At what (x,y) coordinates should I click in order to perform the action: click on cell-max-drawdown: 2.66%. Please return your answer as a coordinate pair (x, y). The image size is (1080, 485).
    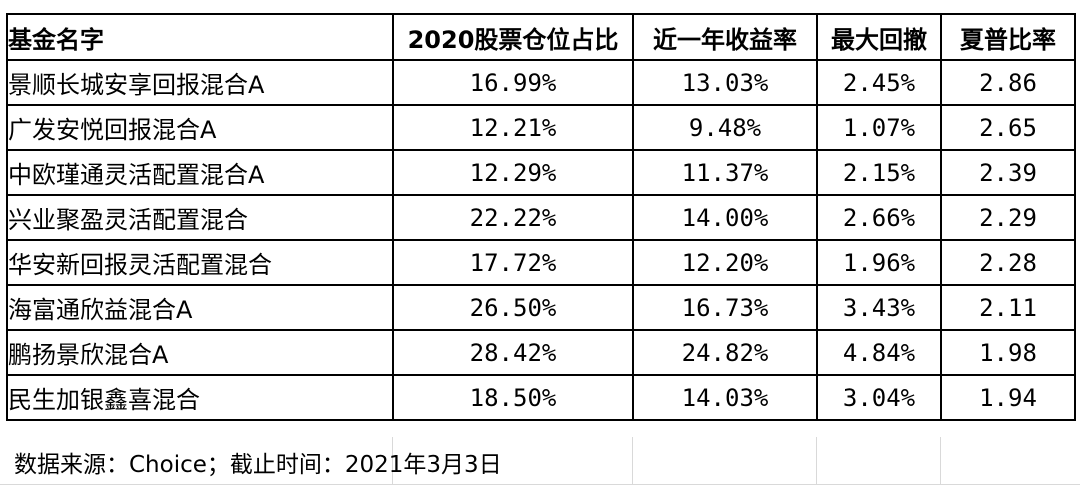
    Looking at the image, I should click on (879, 217).